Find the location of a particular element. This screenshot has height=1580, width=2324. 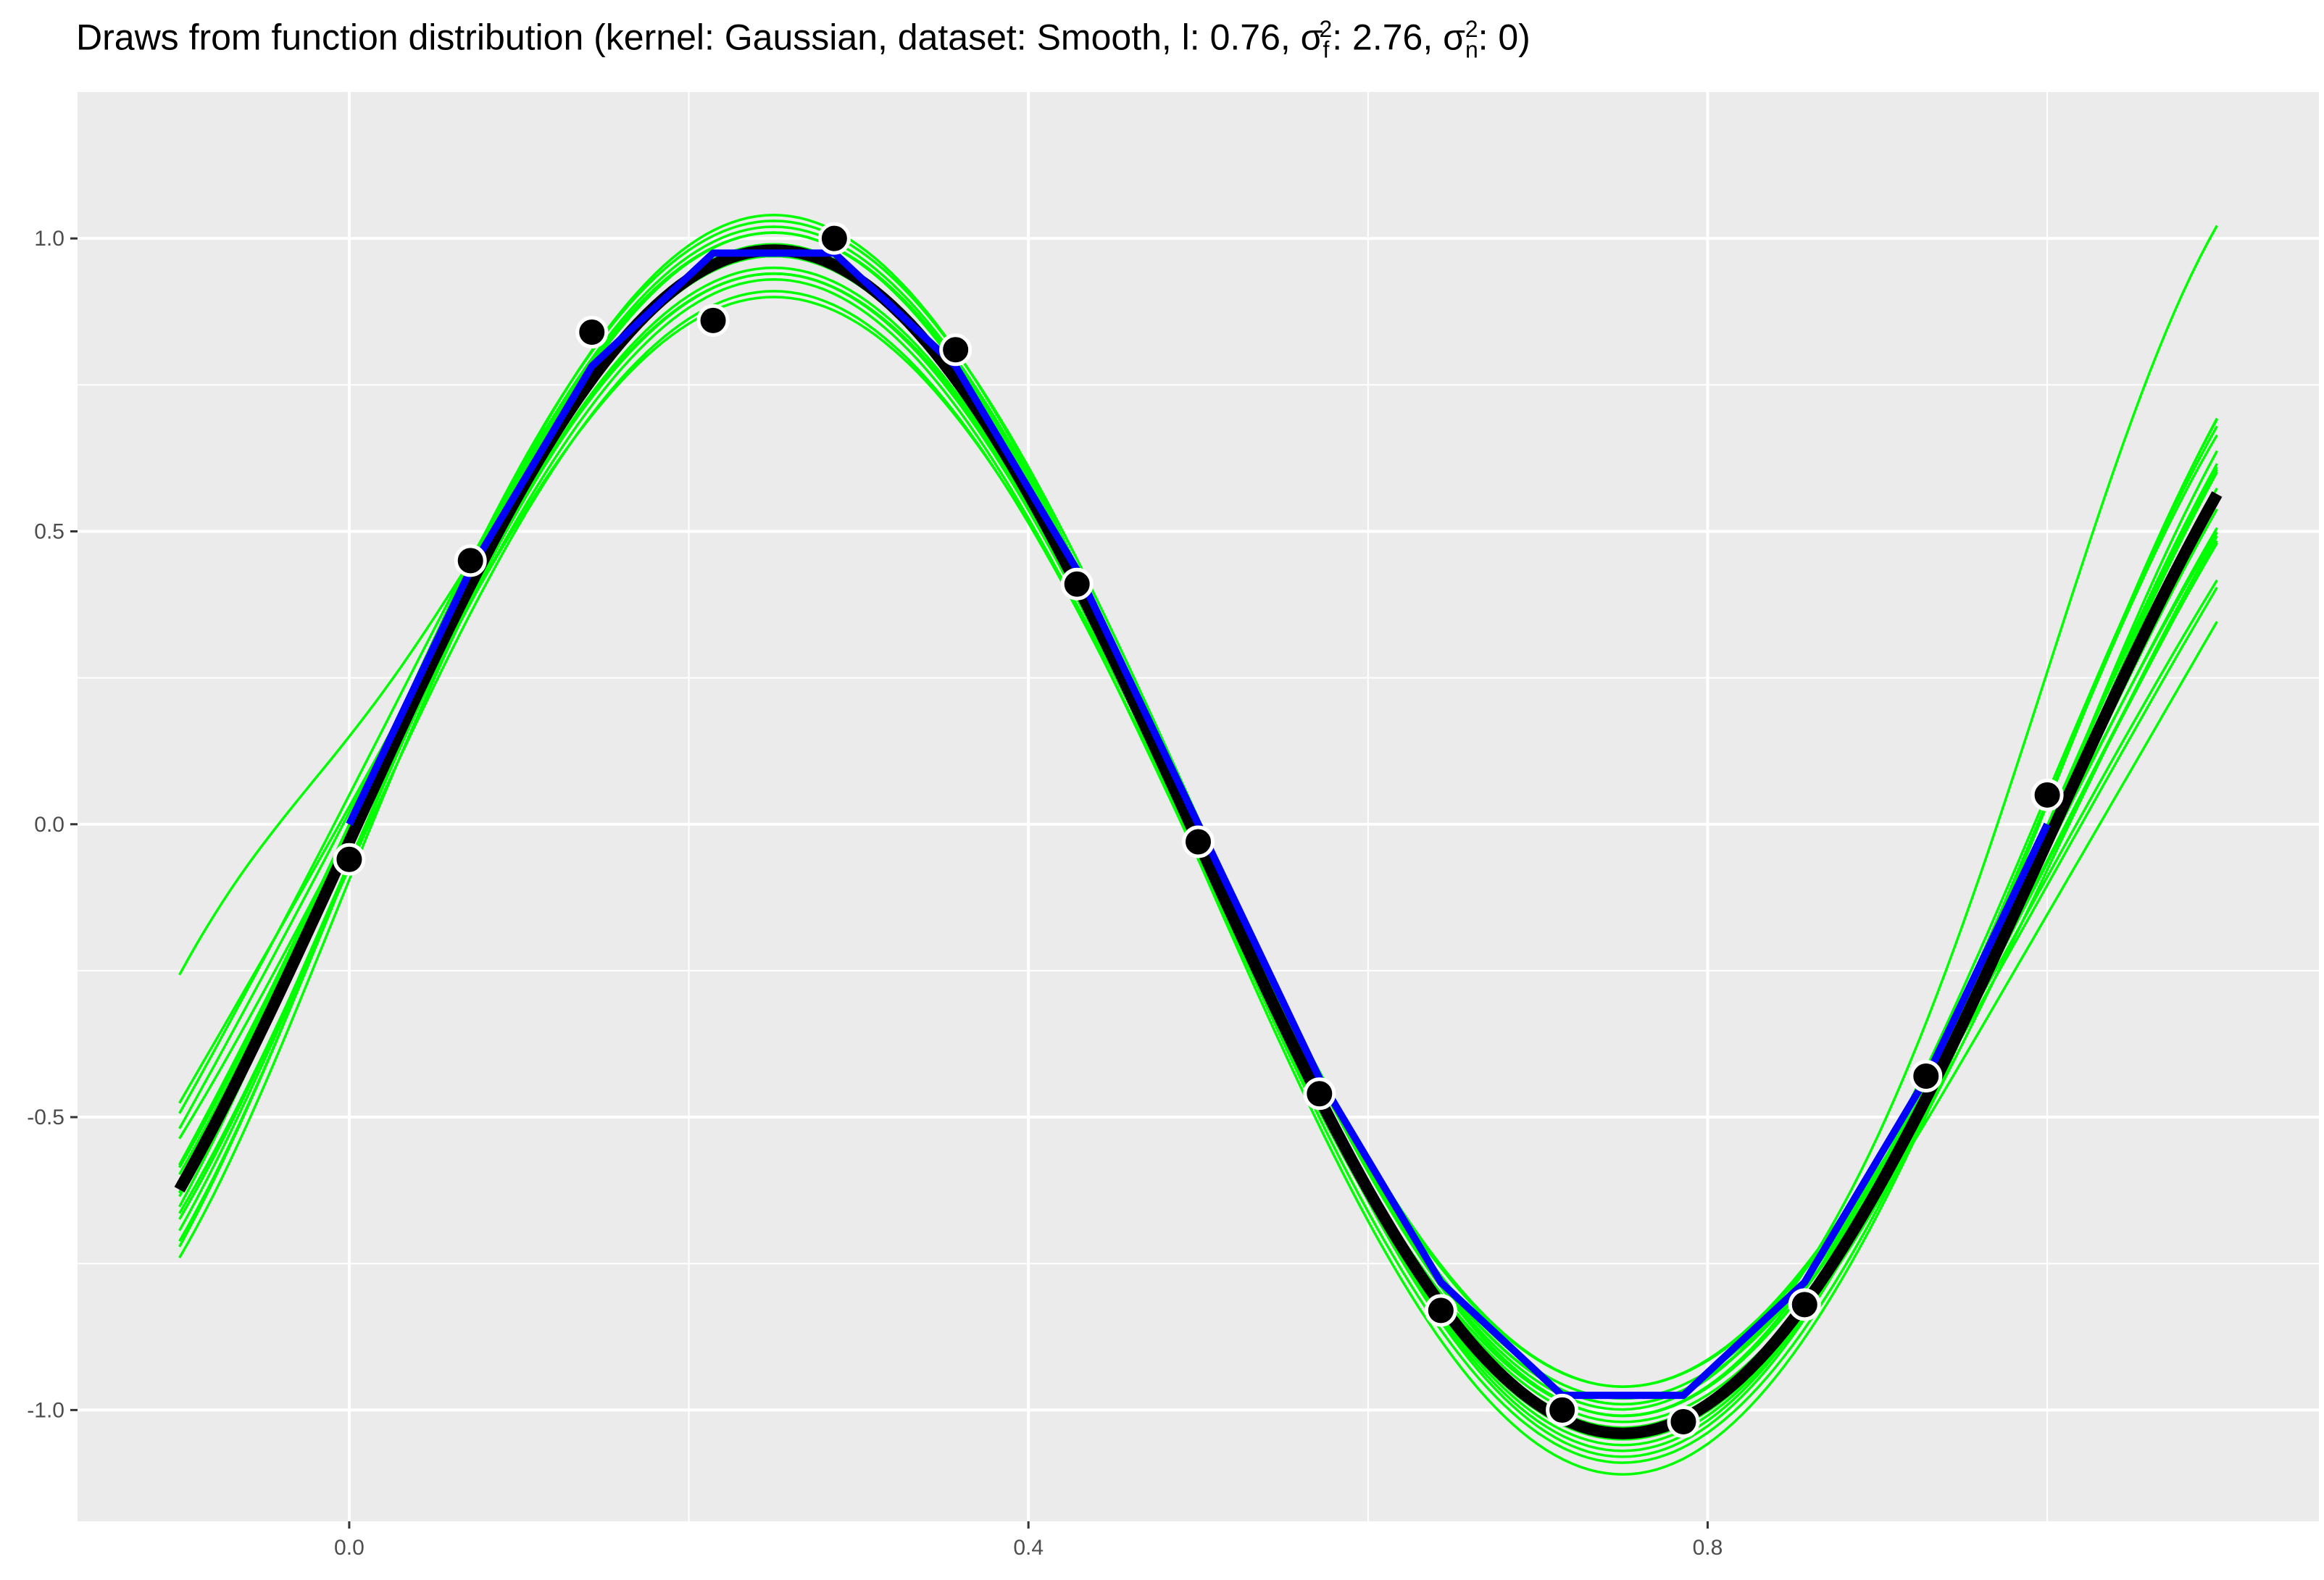

x-tick-label: 0.0 is located at coordinates (349, 1548).